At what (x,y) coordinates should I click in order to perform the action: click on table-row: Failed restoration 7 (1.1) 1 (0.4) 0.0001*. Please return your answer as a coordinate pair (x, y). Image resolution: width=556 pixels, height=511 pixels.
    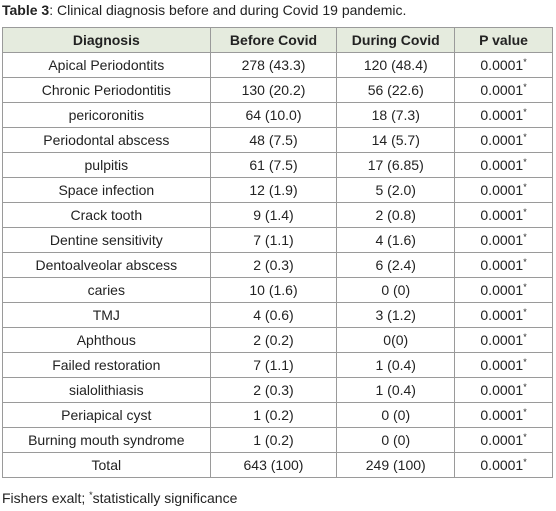
    Looking at the image, I should click on (277, 365).